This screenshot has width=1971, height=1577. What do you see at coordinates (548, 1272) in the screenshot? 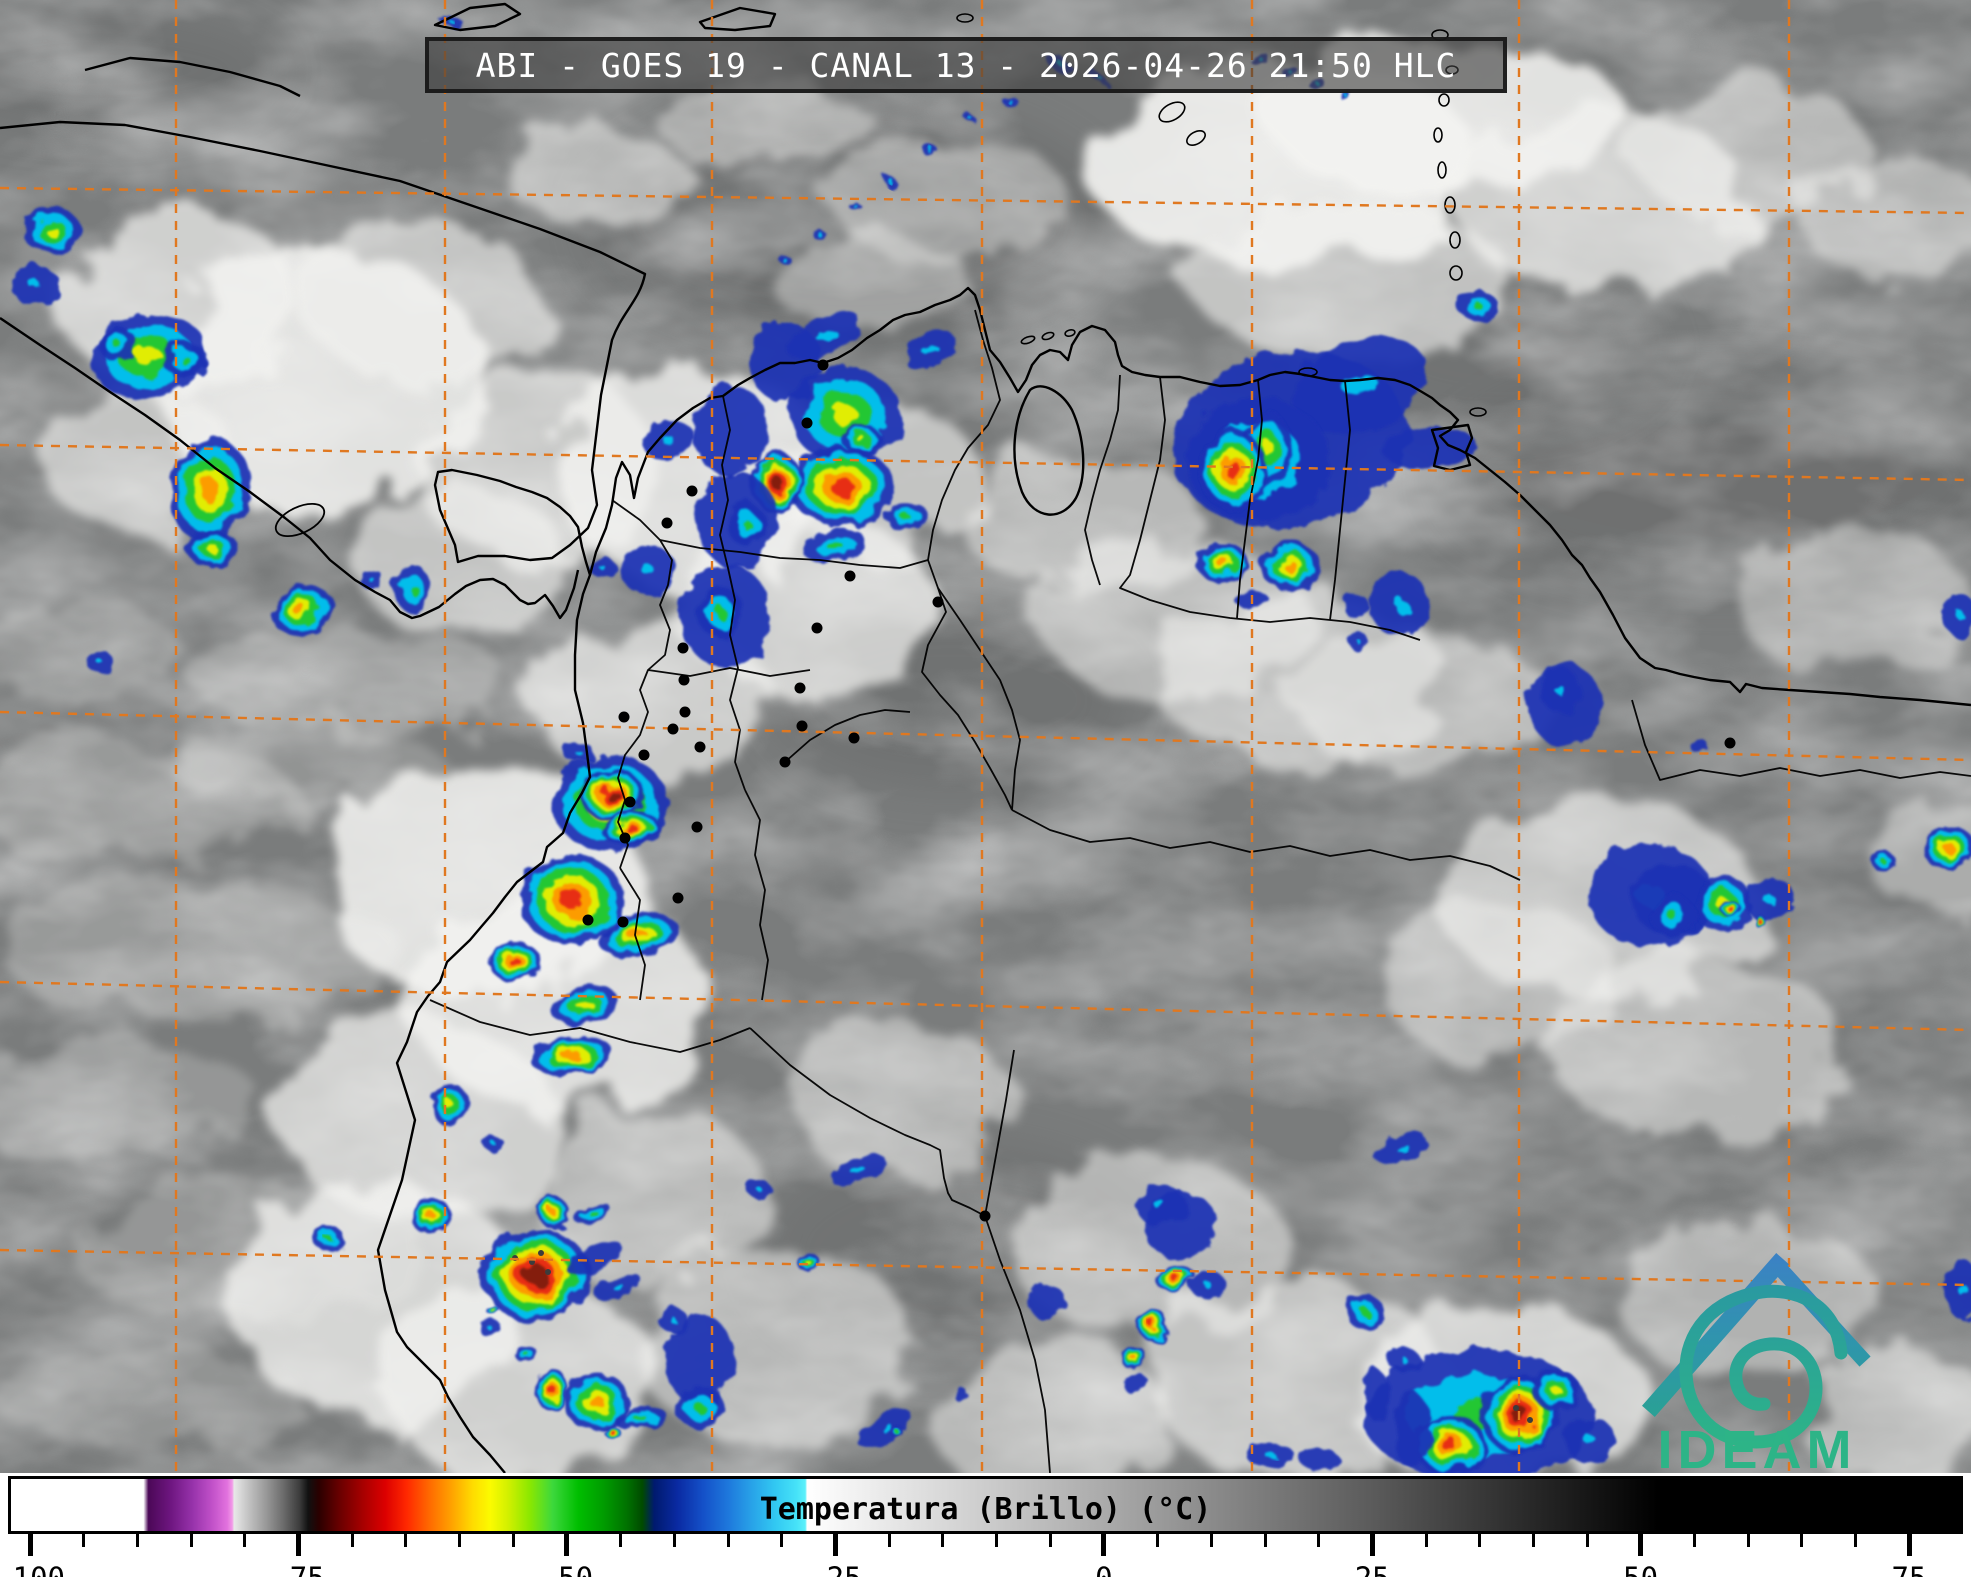
I see `overshooting-top` at bounding box center [548, 1272].